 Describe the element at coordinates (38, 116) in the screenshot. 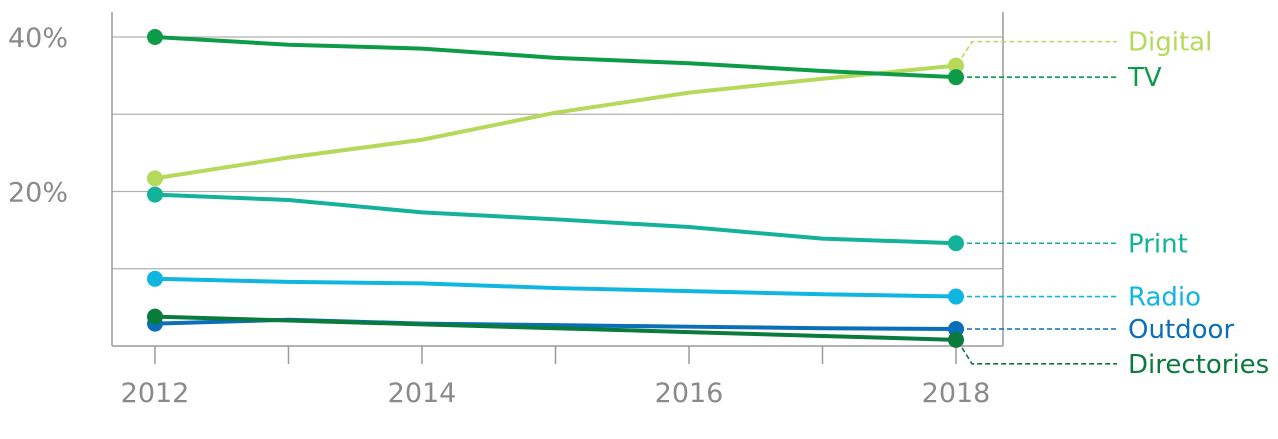

I see `y-ticks: 40% 20%` at that location.